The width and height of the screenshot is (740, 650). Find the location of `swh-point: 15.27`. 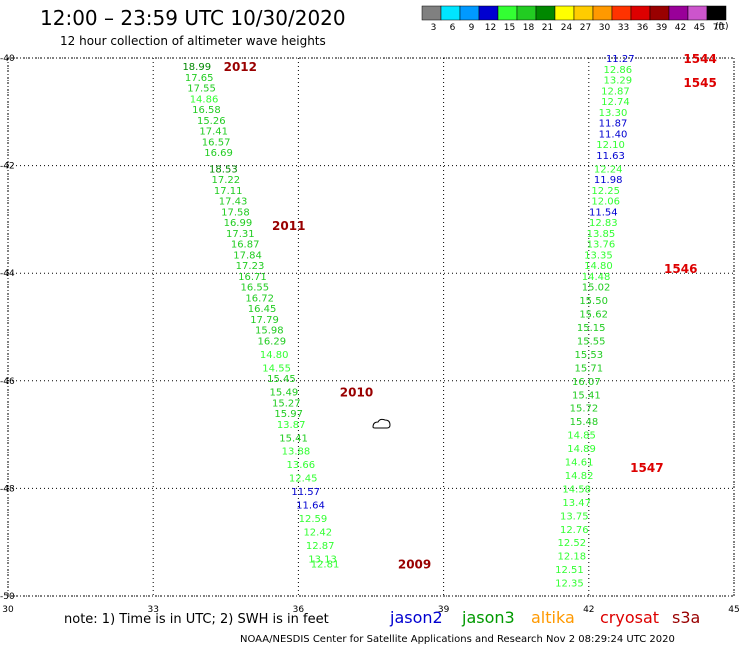

swh-point: 15.27 is located at coordinates (286, 403).